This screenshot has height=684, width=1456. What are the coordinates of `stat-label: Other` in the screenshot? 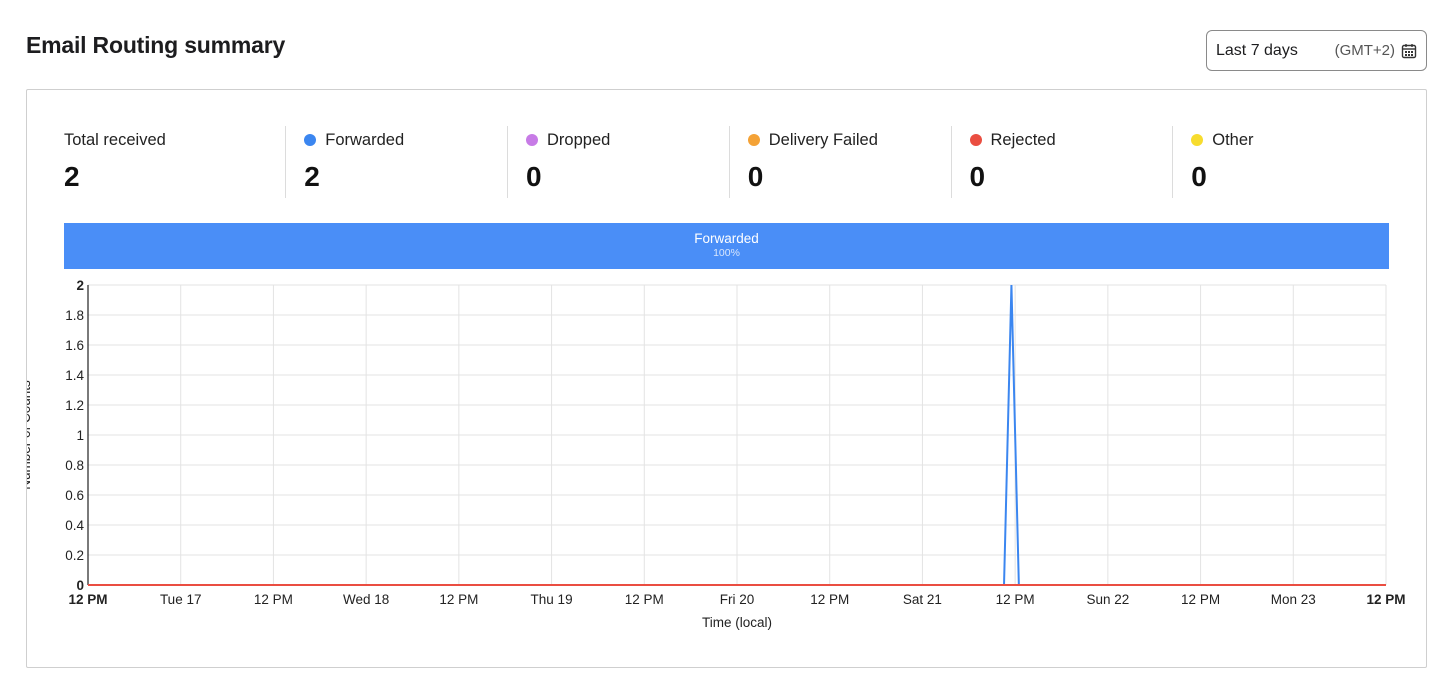 It's located at (1233, 139).